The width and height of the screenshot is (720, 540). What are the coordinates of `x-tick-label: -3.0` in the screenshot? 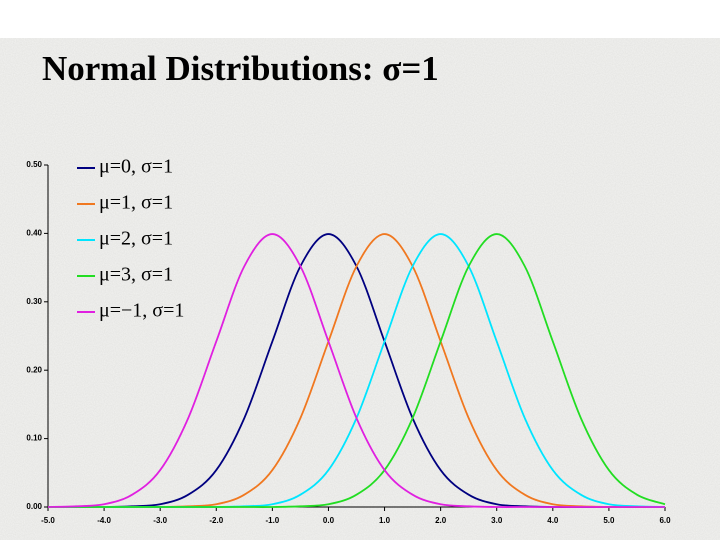 It's located at (160, 520).